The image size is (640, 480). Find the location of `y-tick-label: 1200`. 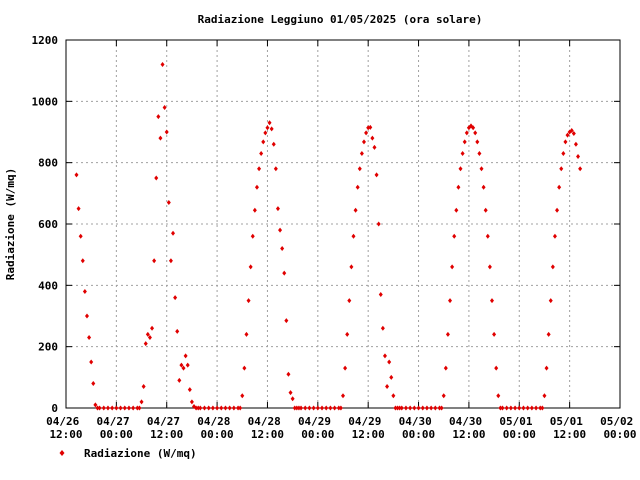

y-tick-label: 1200 is located at coordinates (45, 40).